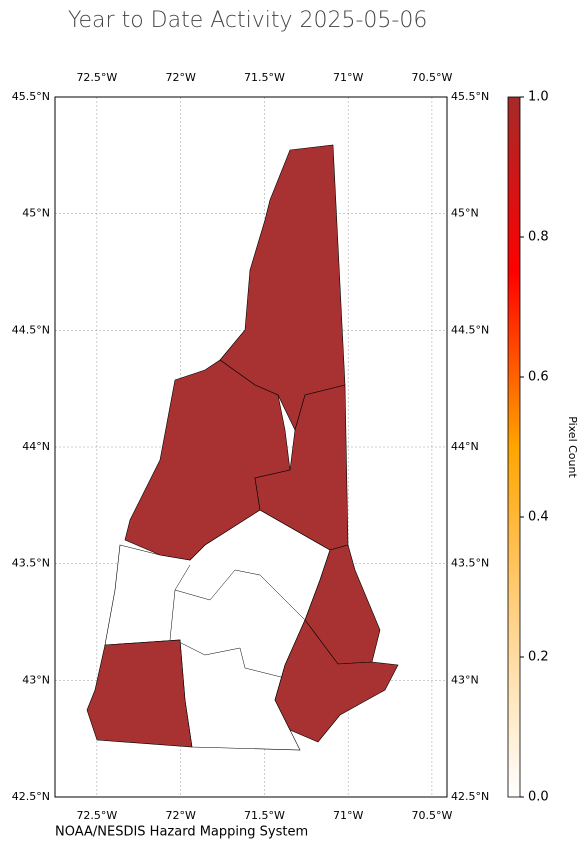  Describe the element at coordinates (538, 797) in the screenshot. I see `colorbar-tick-label: 0.0` at that location.